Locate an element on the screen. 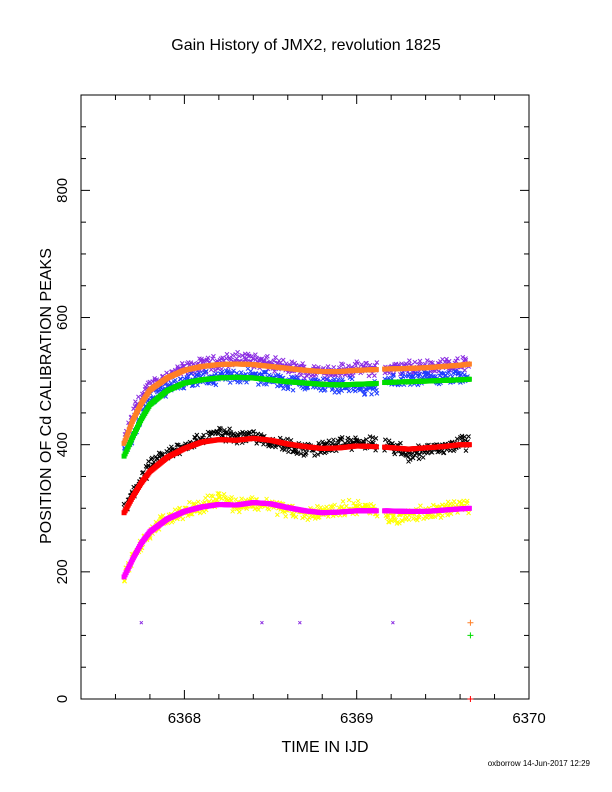 Image resolution: width=612 pixels, height=792 pixels. x-tick-label: 6369 is located at coordinates (356, 718).